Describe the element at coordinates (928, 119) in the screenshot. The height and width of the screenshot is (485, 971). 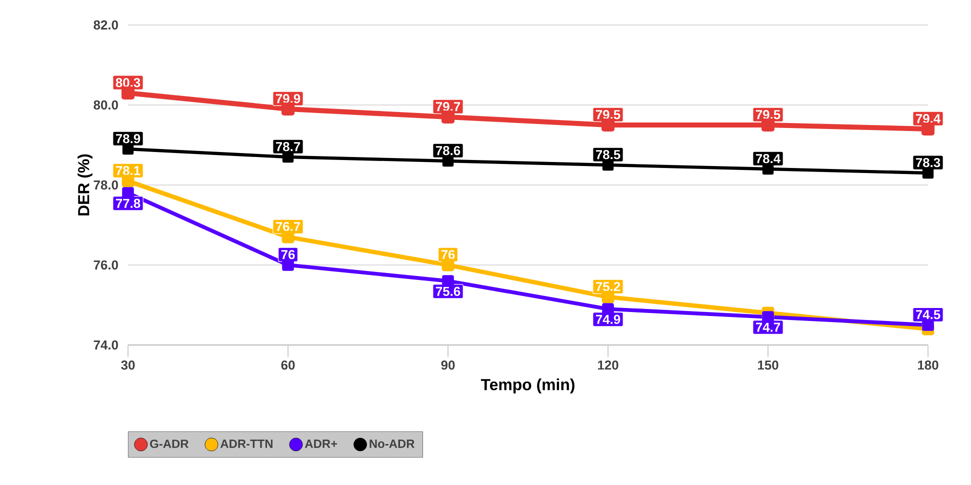
I see `data-label: 79.4` at that location.